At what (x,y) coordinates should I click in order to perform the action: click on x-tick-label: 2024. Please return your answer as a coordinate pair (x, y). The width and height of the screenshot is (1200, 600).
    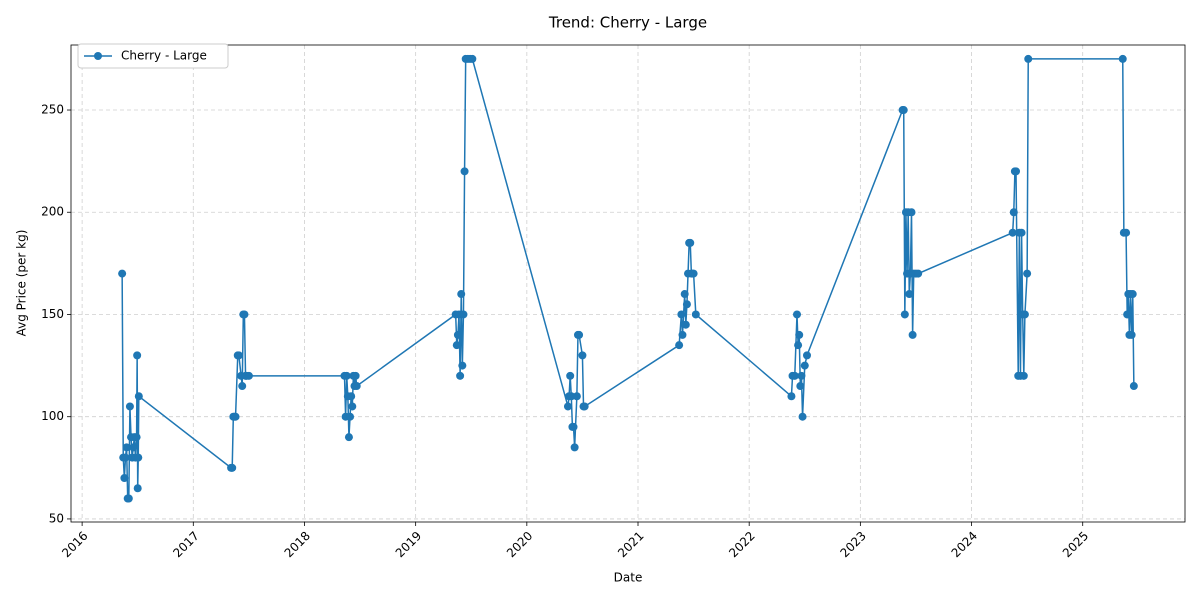
    Looking at the image, I should click on (964, 544).